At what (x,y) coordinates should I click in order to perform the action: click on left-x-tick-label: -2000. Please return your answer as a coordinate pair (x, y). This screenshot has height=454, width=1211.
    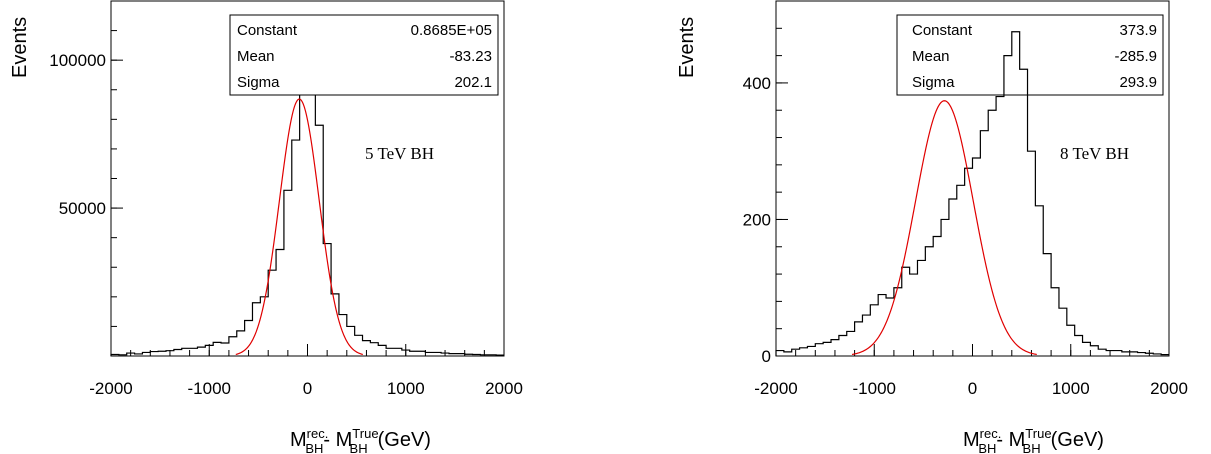
    Looking at the image, I should click on (110, 388).